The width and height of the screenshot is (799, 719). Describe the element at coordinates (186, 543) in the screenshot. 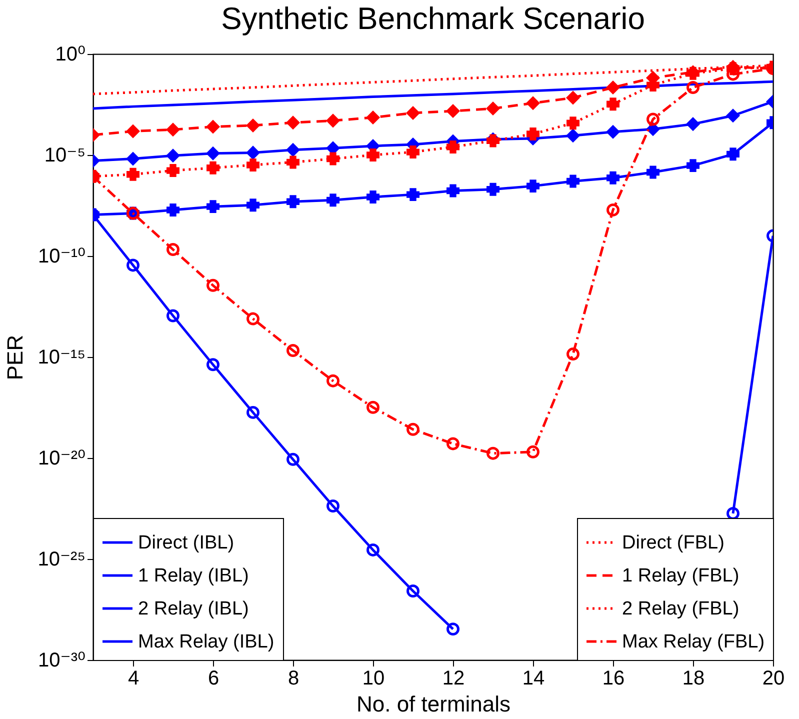

I see `legend-label: Direct (IBL)` at that location.